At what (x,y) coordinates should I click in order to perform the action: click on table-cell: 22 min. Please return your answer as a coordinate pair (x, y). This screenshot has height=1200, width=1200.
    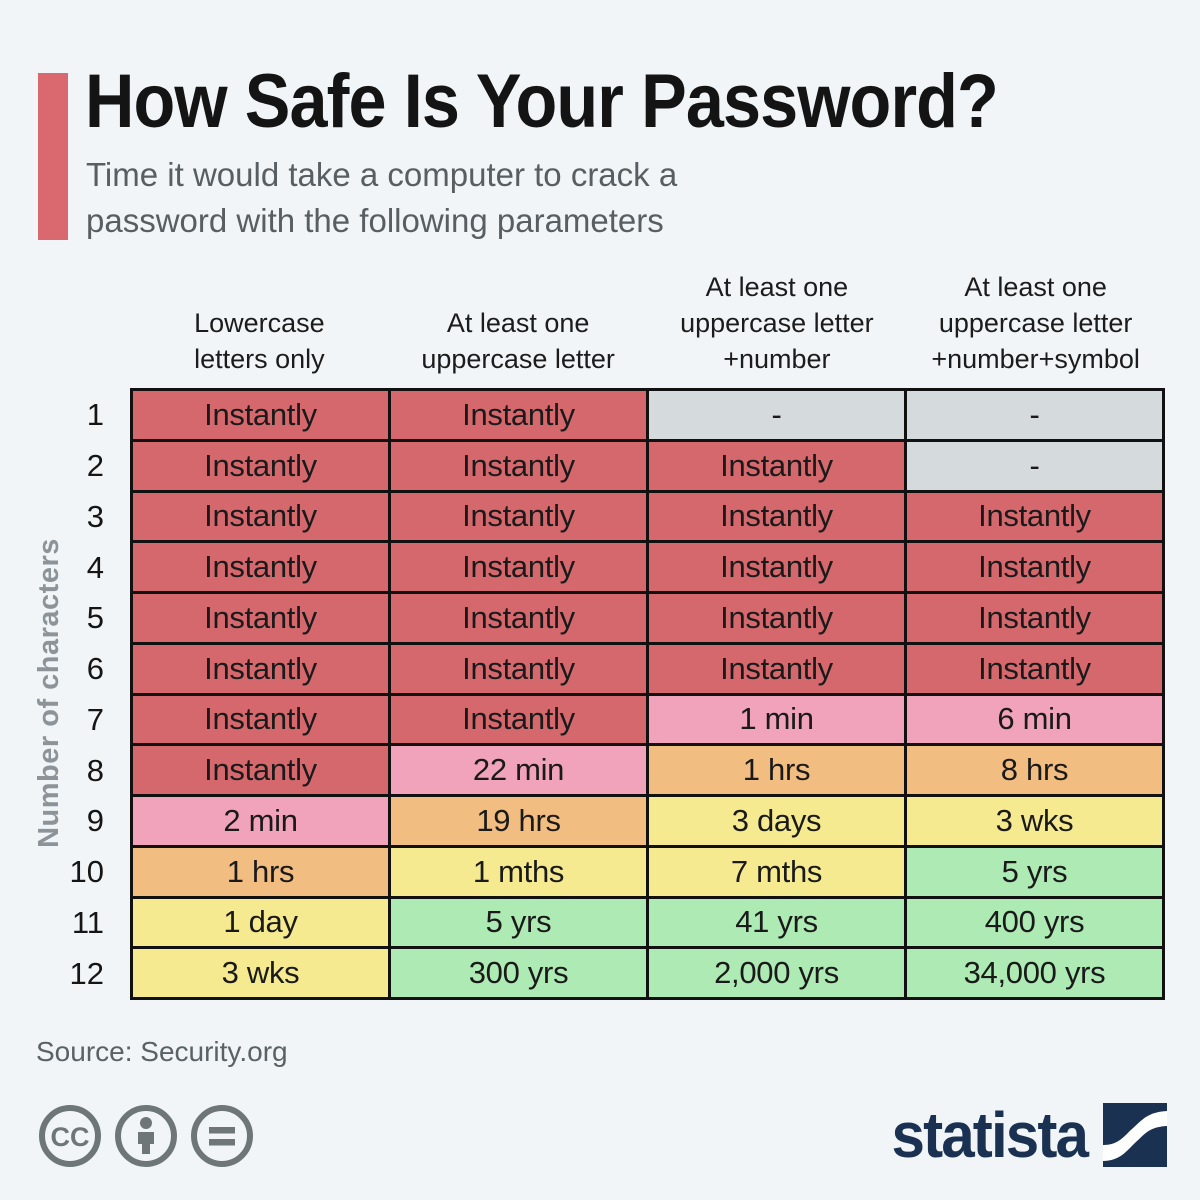
    Looking at the image, I should click on (518, 770).